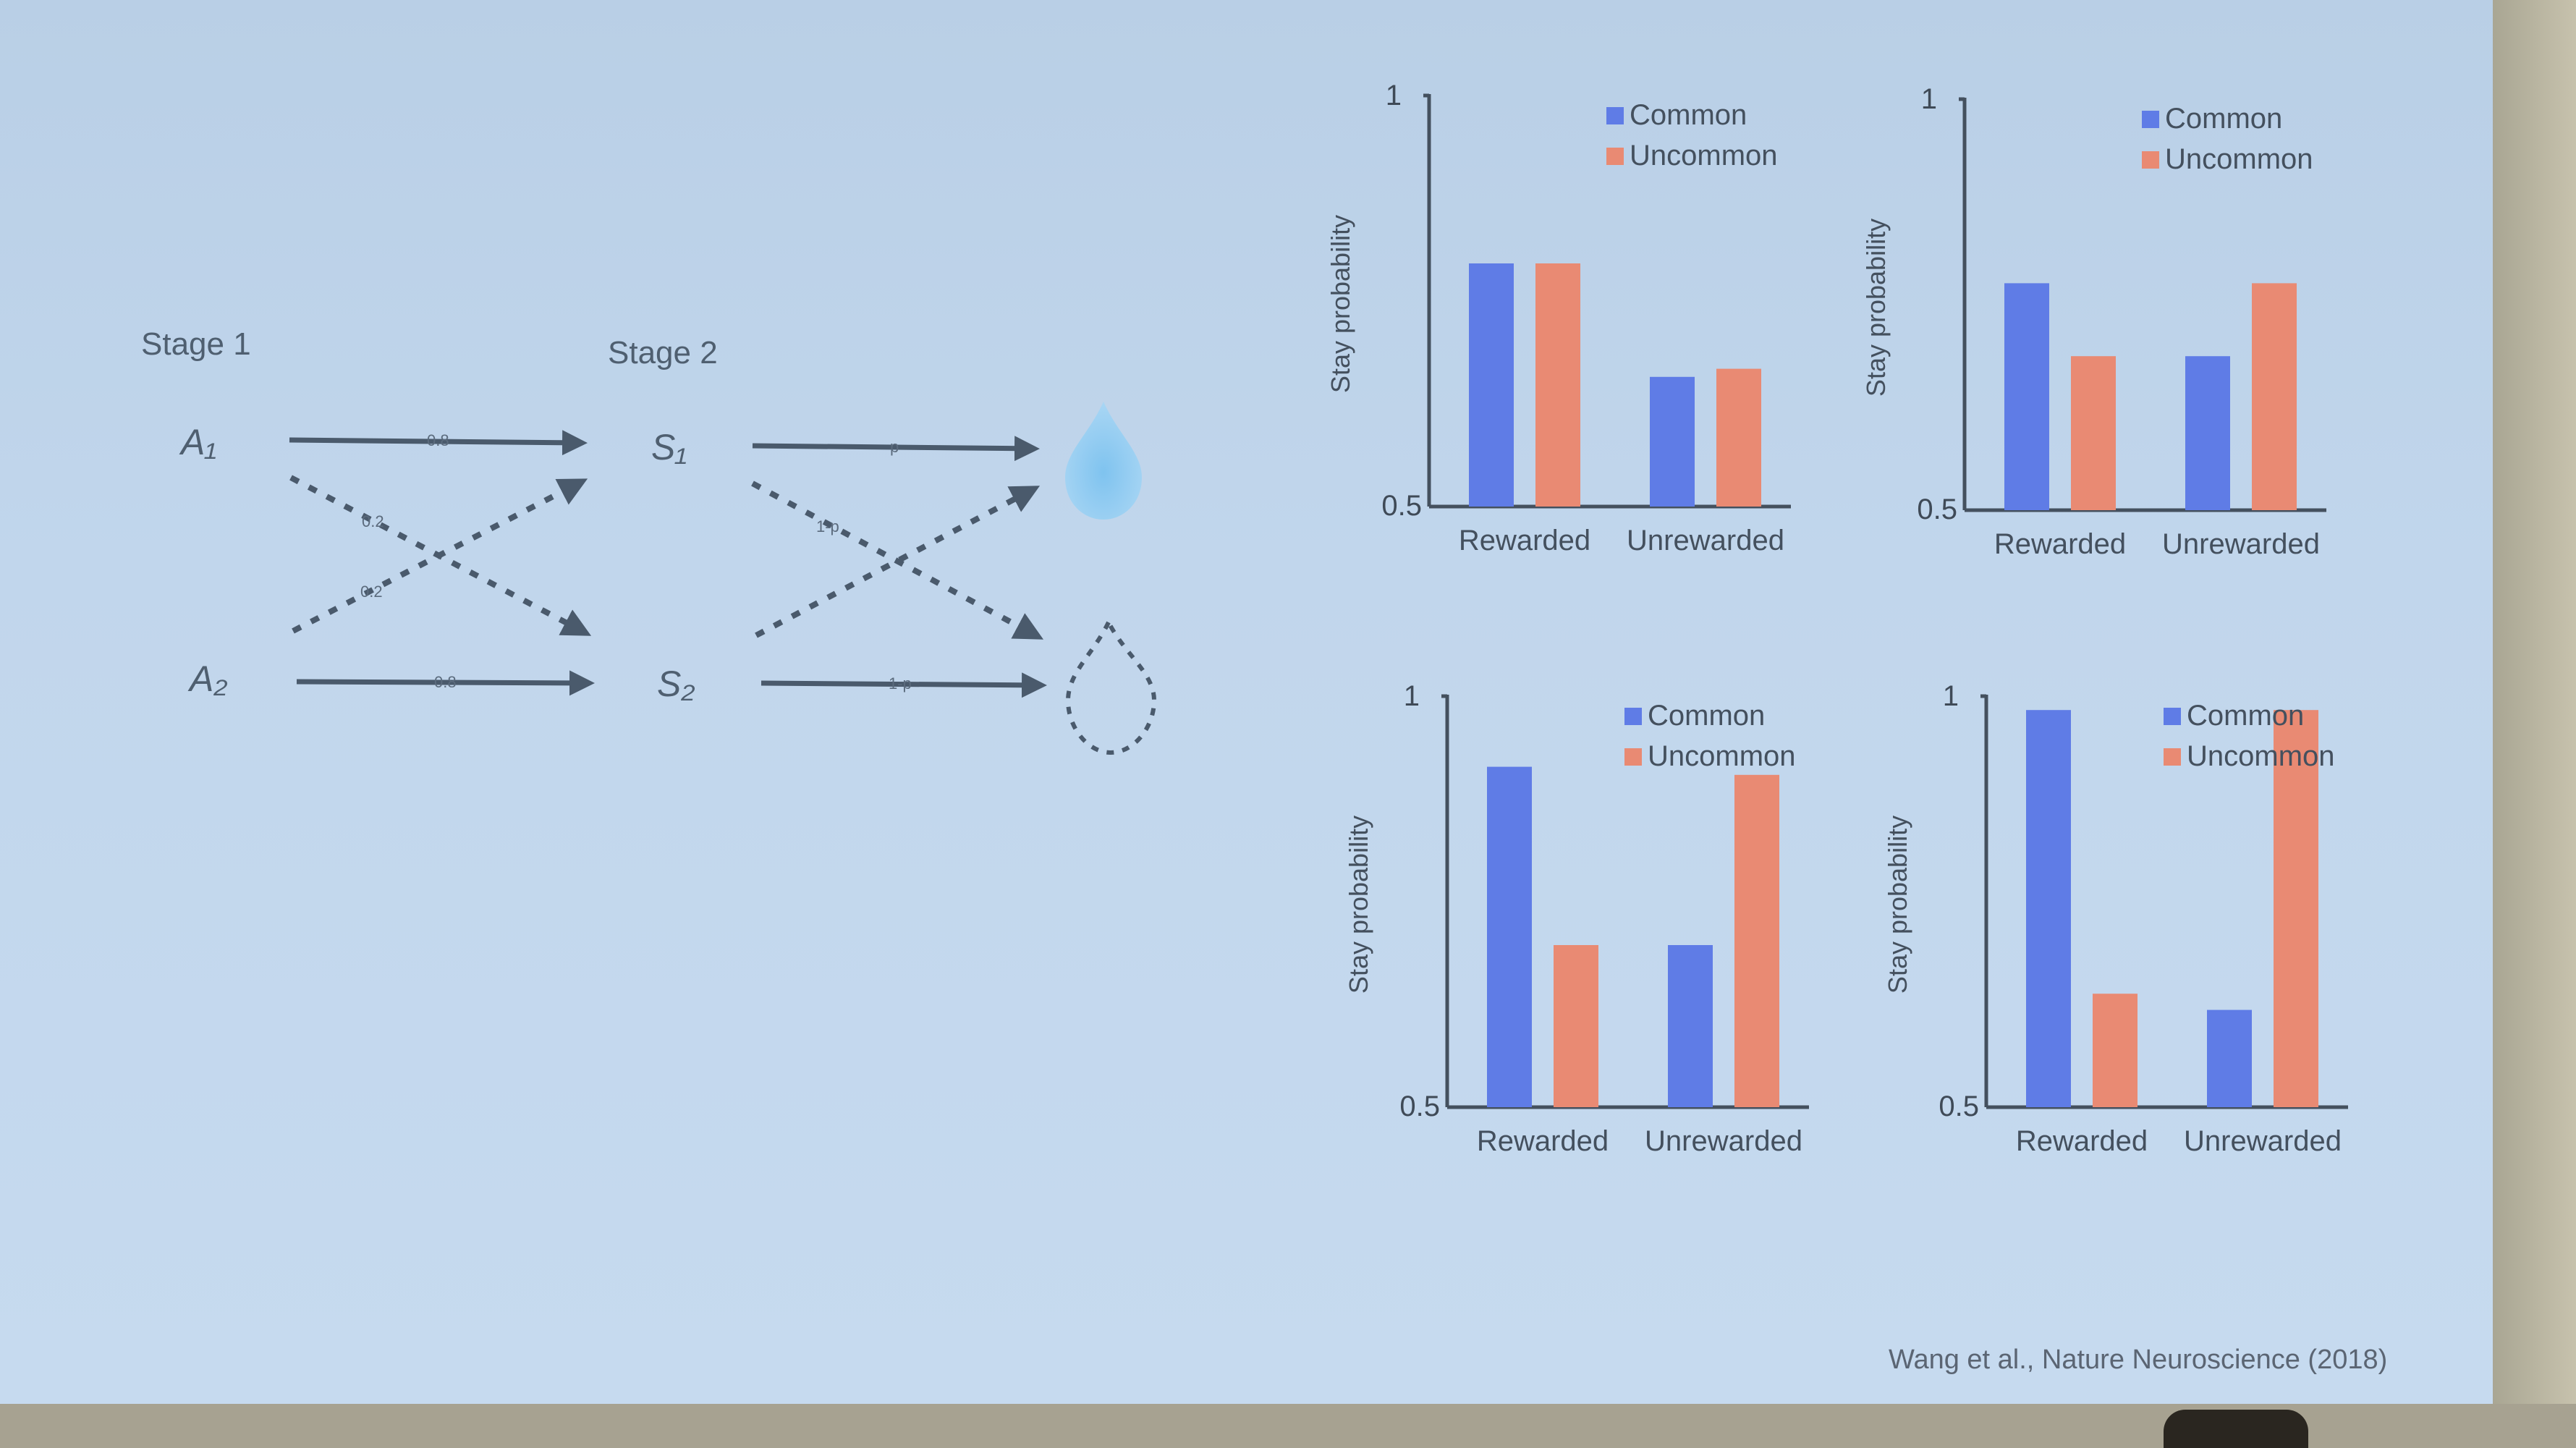 This screenshot has height=1448, width=2576. I want to click on prob-s2-noreward: 1-p, so click(900, 683).